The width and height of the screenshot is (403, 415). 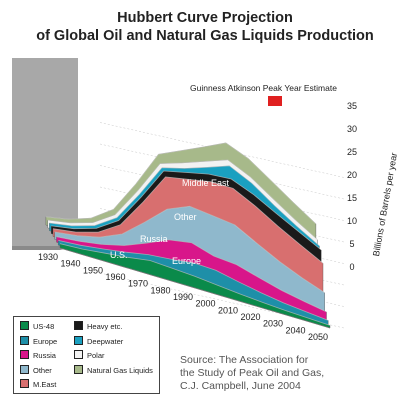 I want to click on x-tick-label: 2020, so click(x=251, y=317).